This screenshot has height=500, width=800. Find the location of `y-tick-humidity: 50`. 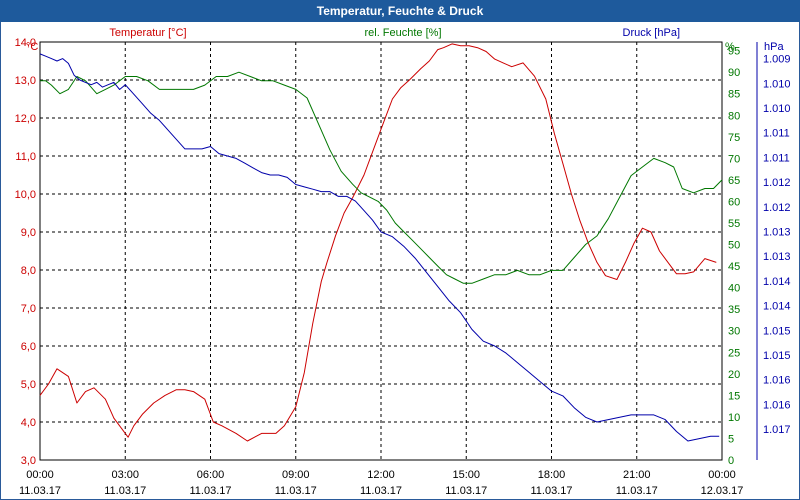

y-tick-humidity: 50 is located at coordinates (734, 246).